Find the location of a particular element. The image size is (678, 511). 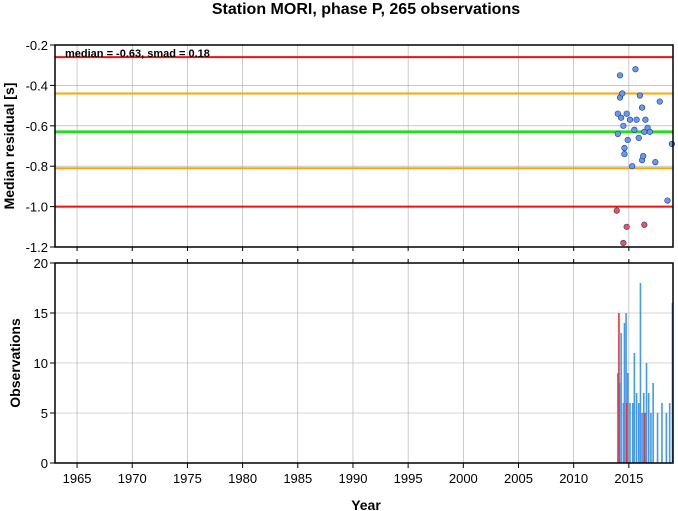

bottom-y-axis-label: Observations is located at coordinates (15, 363).